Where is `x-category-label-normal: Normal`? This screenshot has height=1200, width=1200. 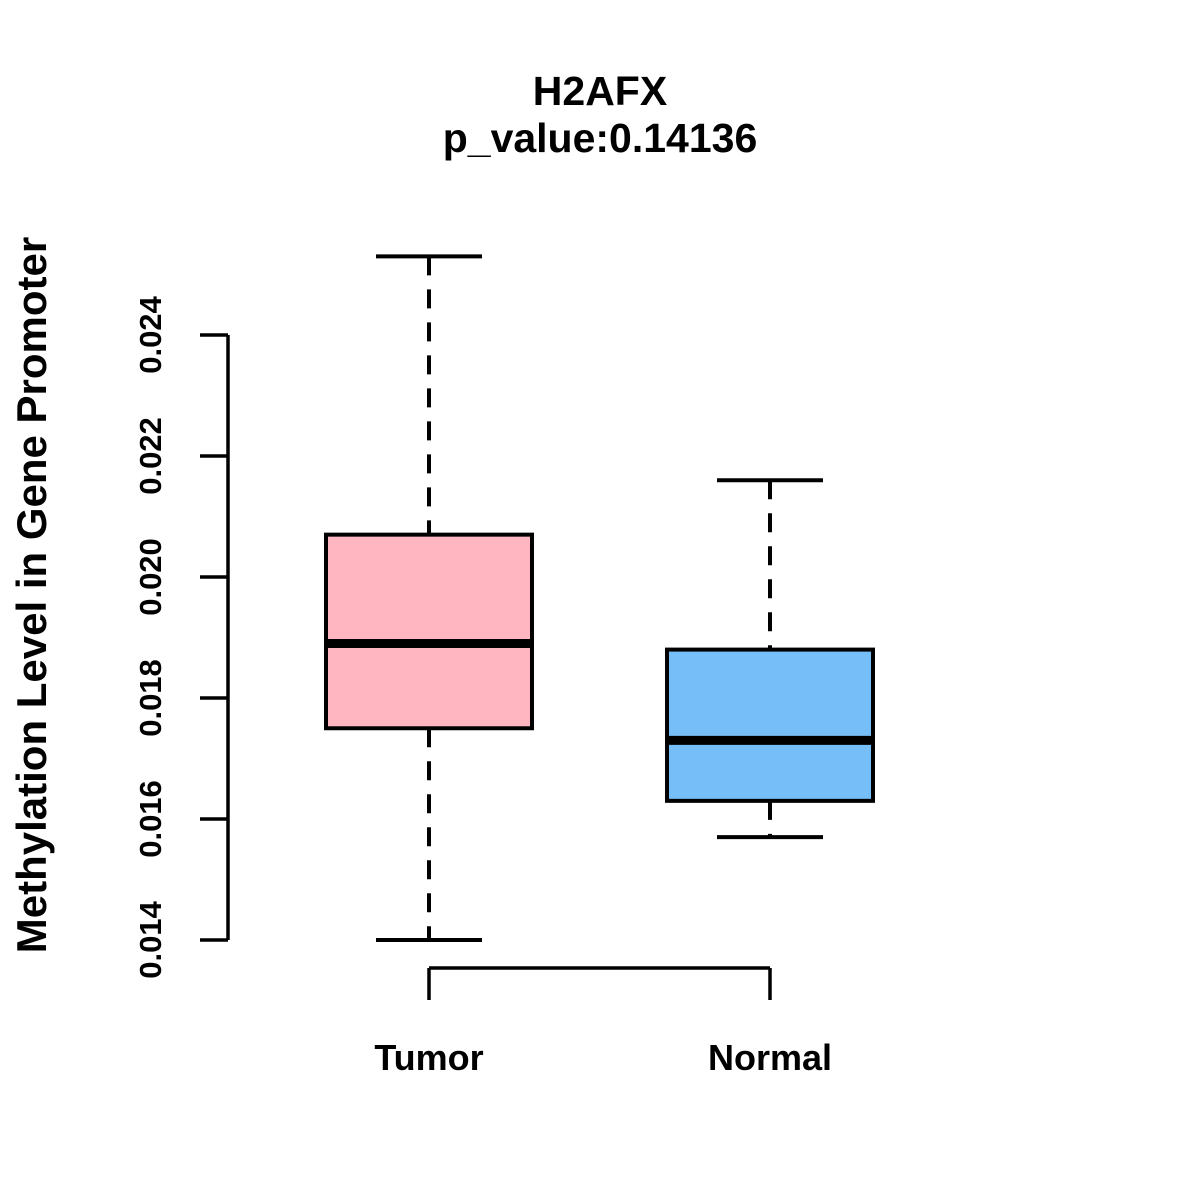
x-category-label-normal: Normal is located at coordinates (770, 1057).